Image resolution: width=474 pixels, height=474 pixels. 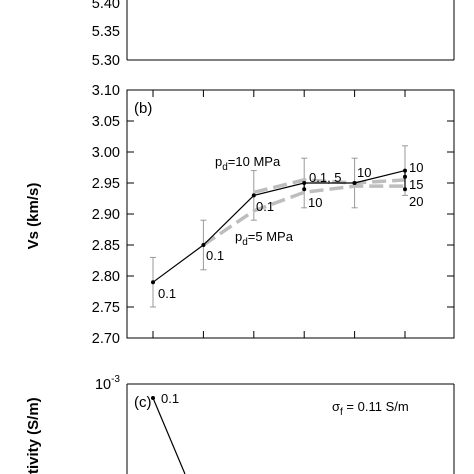 What do you see at coordinates (153, 398) in the screenshot?
I see `panel-c-point` at bounding box center [153, 398].